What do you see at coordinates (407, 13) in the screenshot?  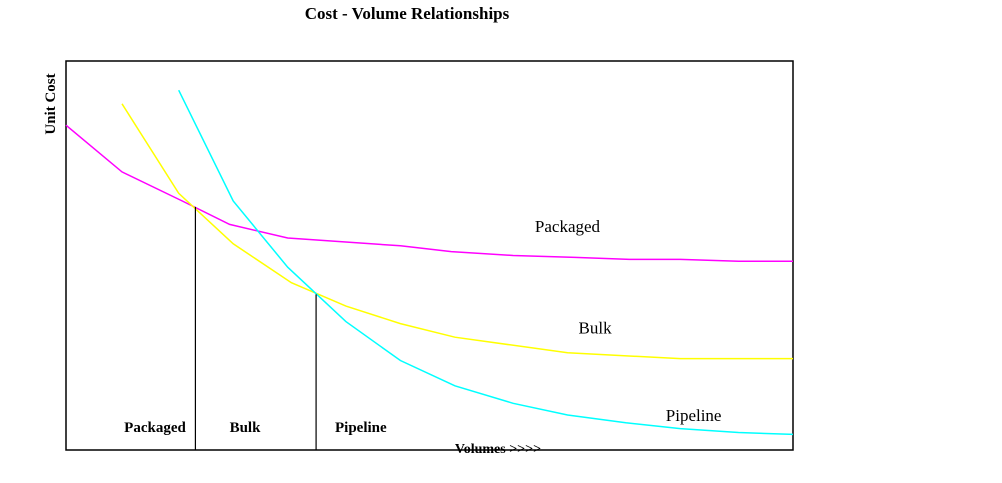 I see `chart-title: Cost - Volume Relationships` at bounding box center [407, 13].